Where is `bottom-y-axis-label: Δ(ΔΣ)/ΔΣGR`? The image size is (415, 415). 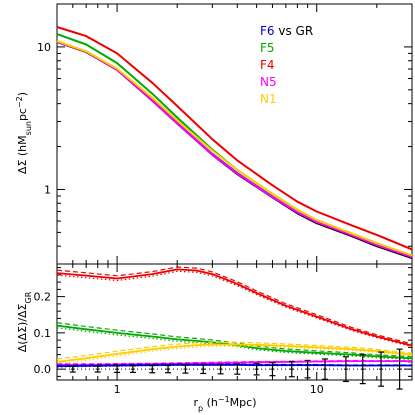
bottom-y-axis-label: Δ(ΔΣ)/ΔΣGR is located at coordinates (24, 321).